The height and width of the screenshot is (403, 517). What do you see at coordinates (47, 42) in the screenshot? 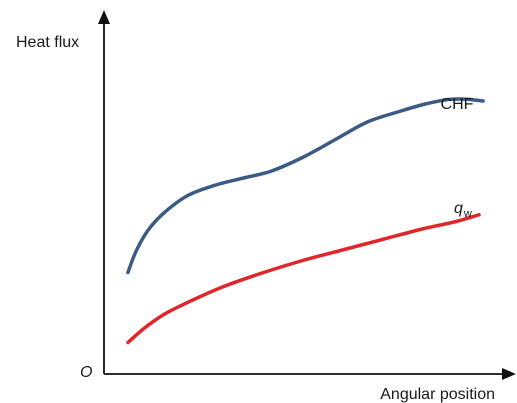
I see `y-axis-label: Heat flux` at bounding box center [47, 42].